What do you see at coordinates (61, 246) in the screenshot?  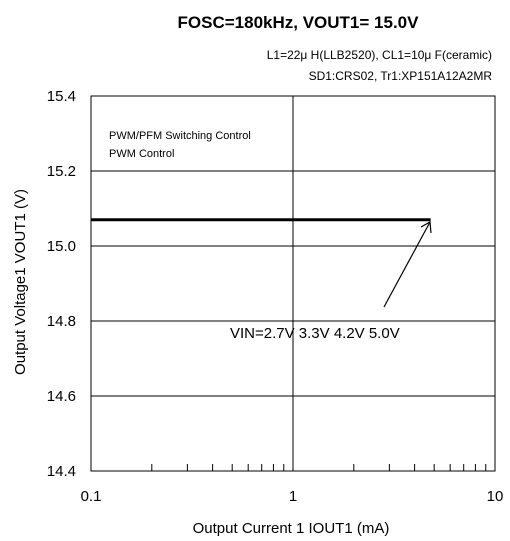 I see `y-tick-label: 15.0` at bounding box center [61, 246].